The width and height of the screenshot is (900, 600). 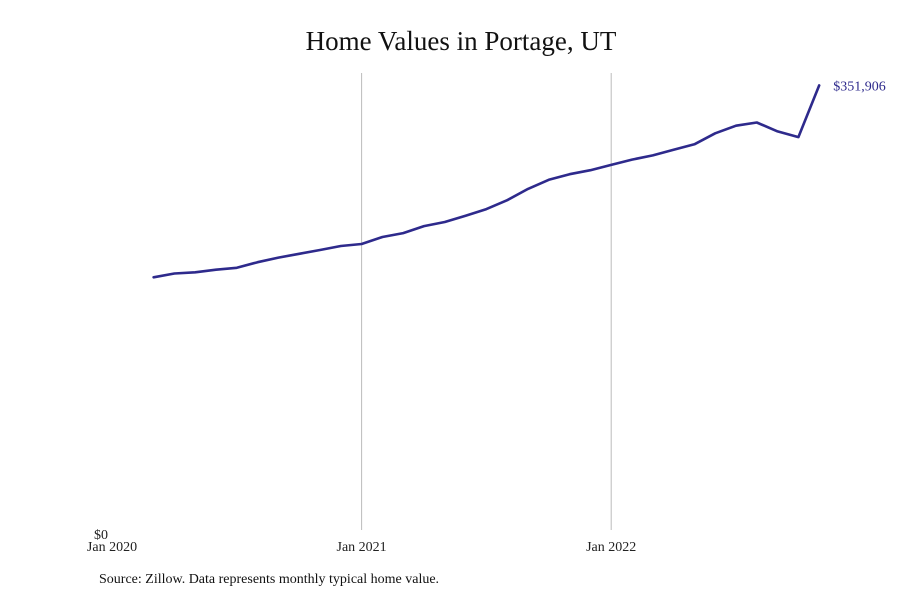 What do you see at coordinates (611, 547) in the screenshot?
I see `x-tick-label: Jan 2022` at bounding box center [611, 547].